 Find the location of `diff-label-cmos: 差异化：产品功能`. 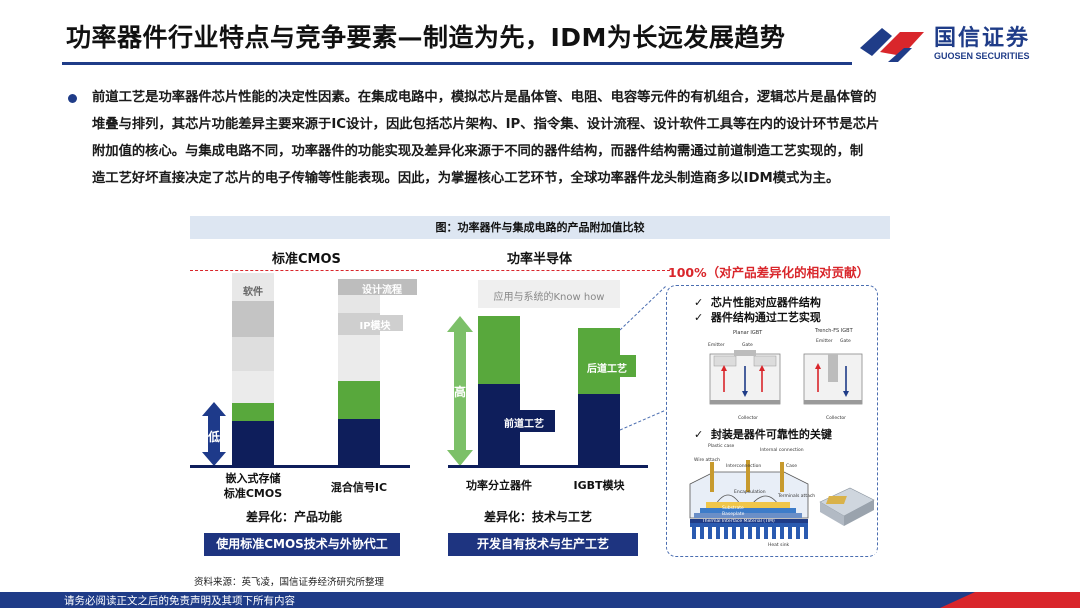

diff-label-cmos: 差异化：产品功能 is located at coordinates (294, 517).